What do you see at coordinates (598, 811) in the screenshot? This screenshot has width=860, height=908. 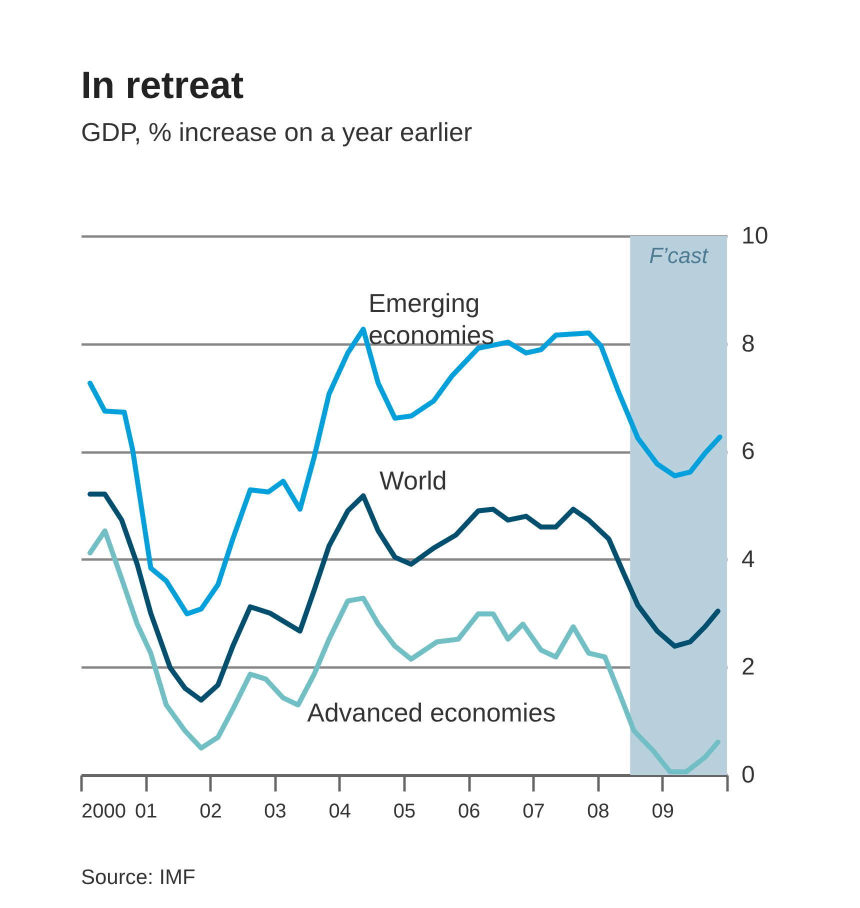 I see `x-tick-label: 08` at bounding box center [598, 811].